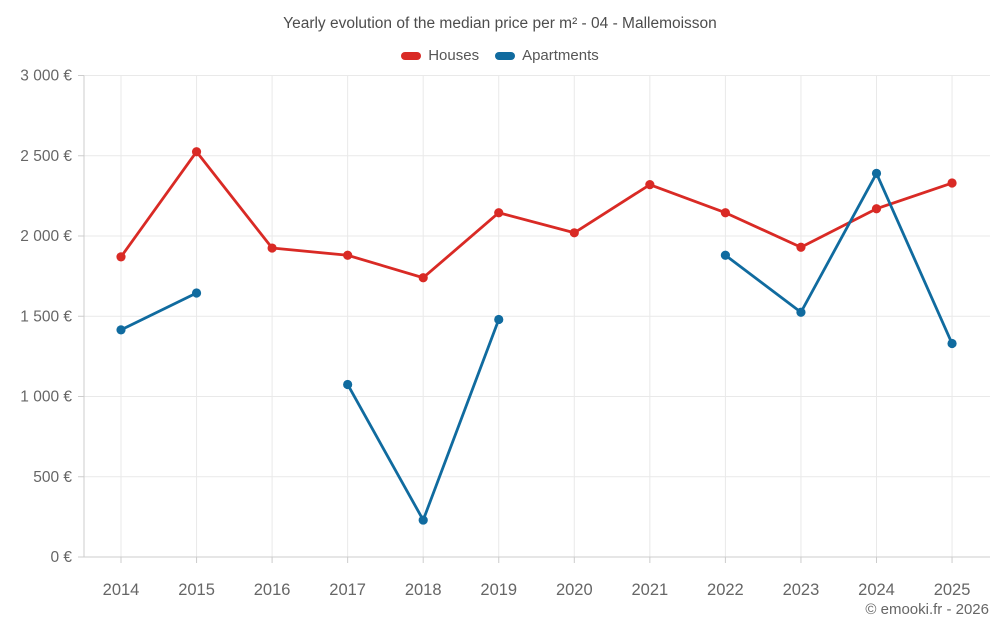 This screenshot has height=625, width=1000. What do you see at coordinates (801, 590) in the screenshot?
I see `x-tick-label-2023: 2023` at bounding box center [801, 590].